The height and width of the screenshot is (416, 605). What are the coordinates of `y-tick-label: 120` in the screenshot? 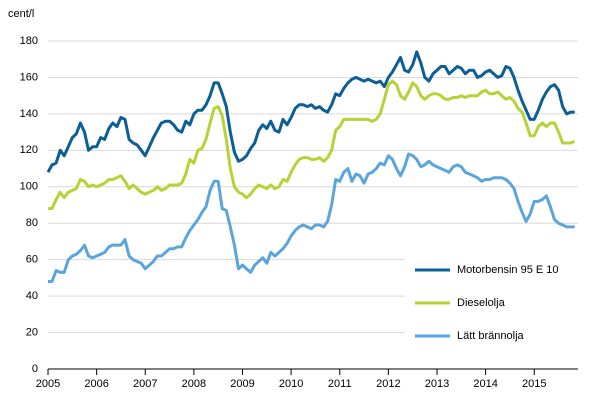 It's located at (29, 150).